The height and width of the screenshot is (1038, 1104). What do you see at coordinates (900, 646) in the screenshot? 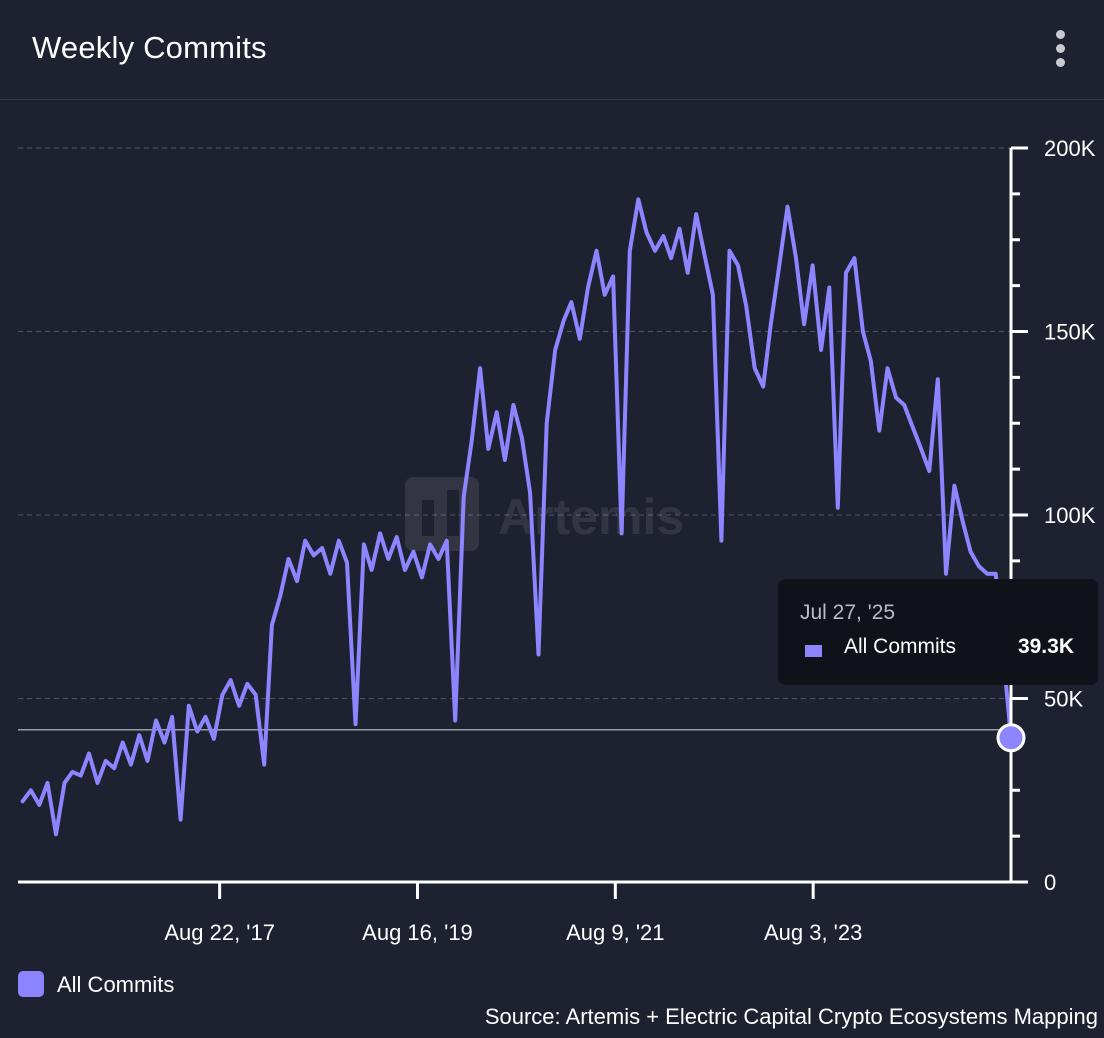
I see `tooltip-series-name: All Commits` at bounding box center [900, 646].